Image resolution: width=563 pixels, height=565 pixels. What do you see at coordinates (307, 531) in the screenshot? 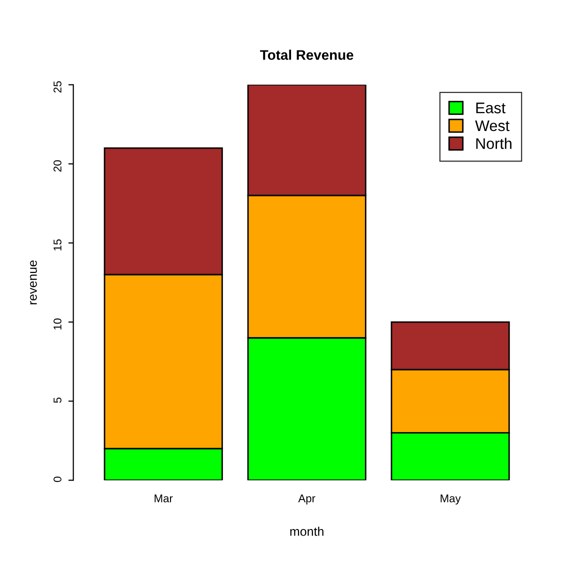
I see `x-axis-title: month` at bounding box center [307, 531].